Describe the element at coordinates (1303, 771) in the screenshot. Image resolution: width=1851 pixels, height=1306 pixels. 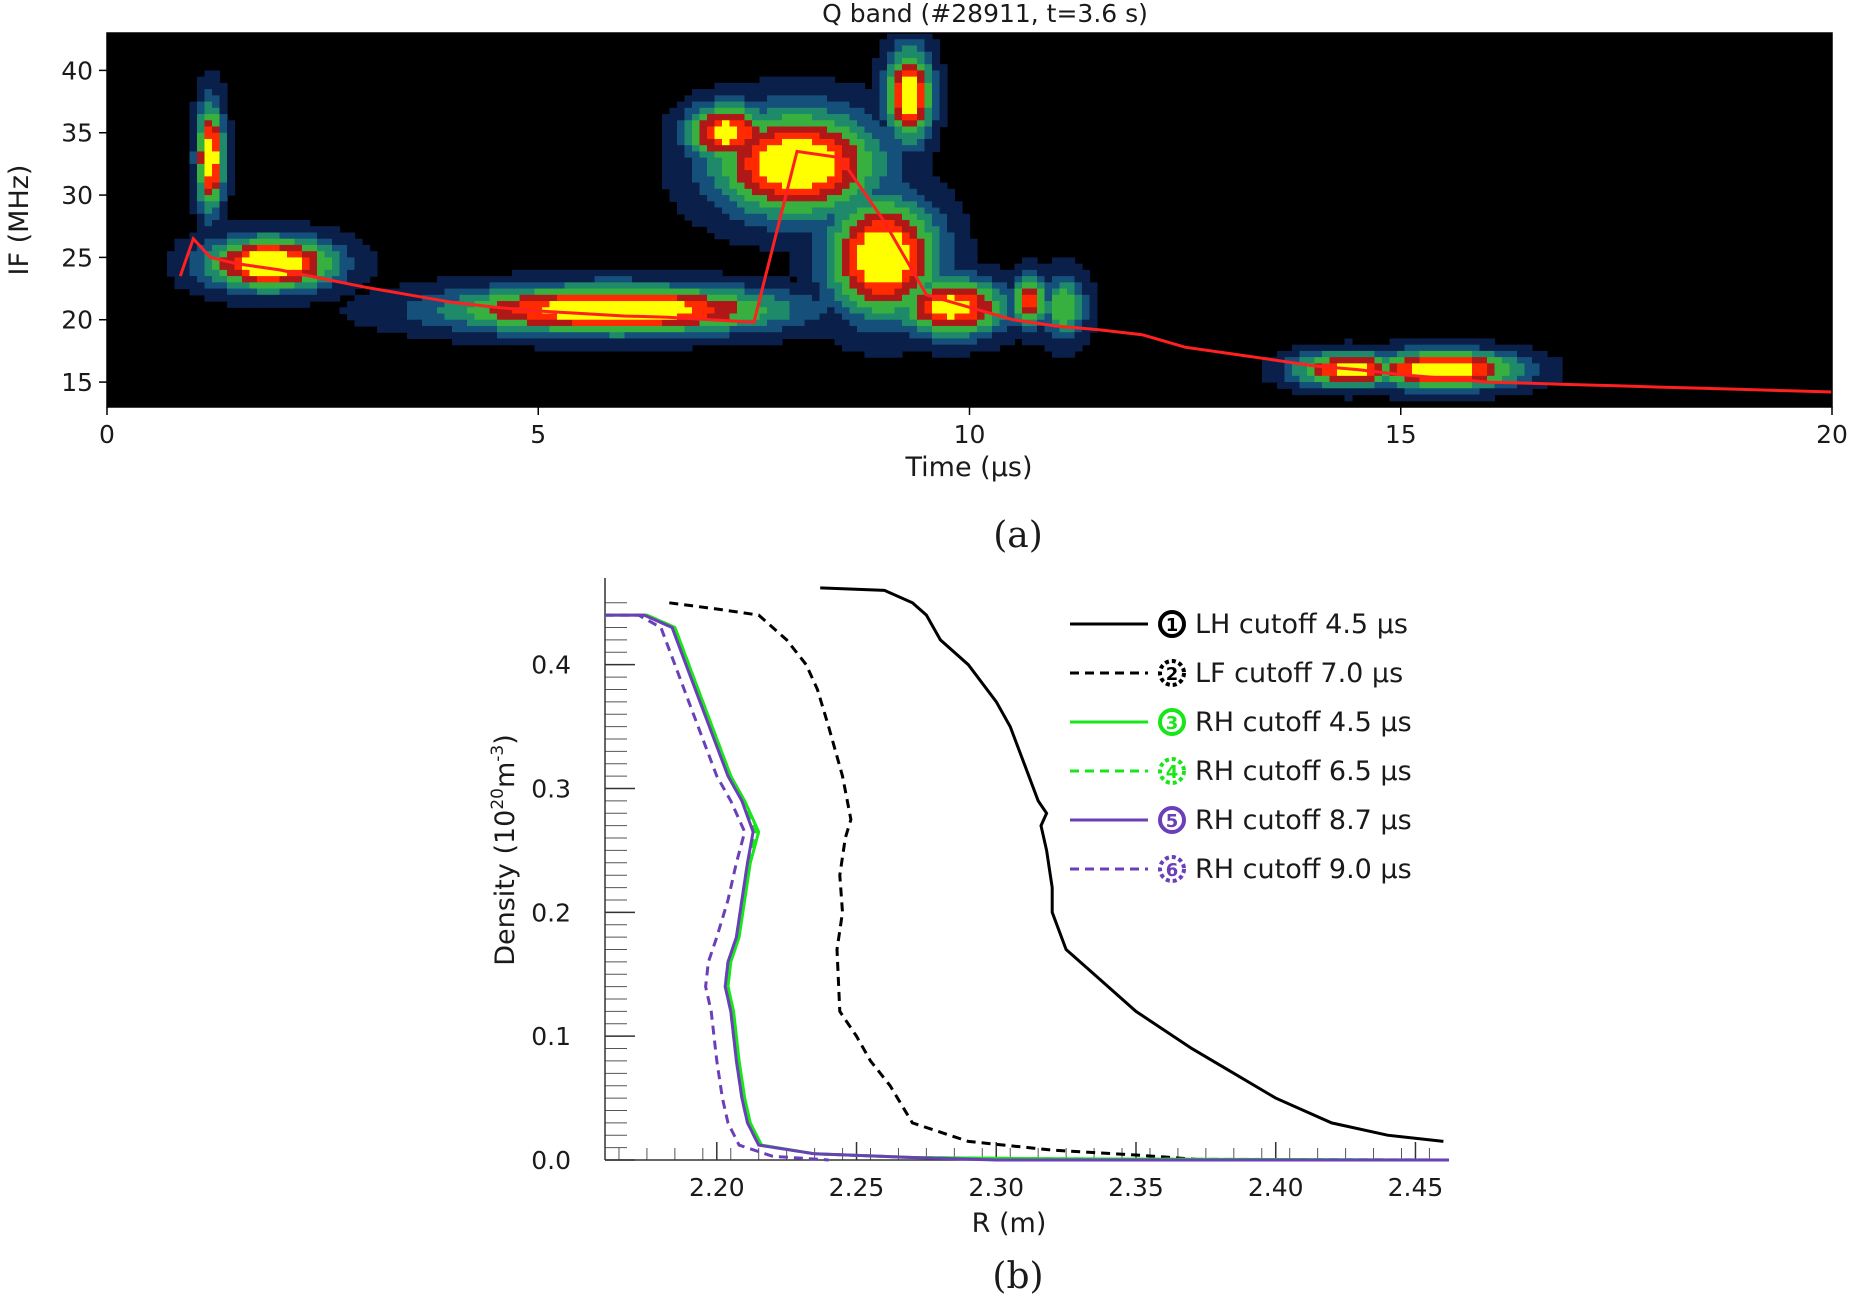
I see `legend-label-4: RH cutoff 6.5 μs` at that location.